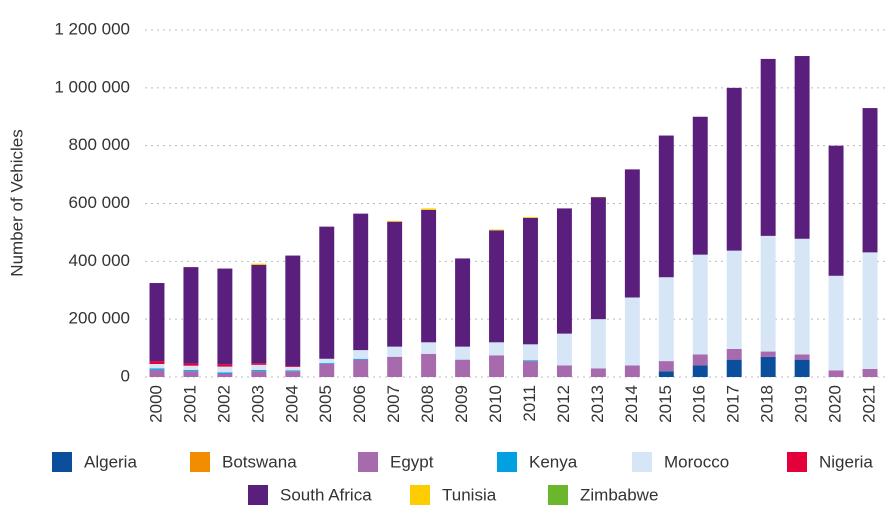 The width and height of the screenshot is (887, 509). Describe the element at coordinates (291, 404) in the screenshot. I see `x-tick-label: 2004` at that location.